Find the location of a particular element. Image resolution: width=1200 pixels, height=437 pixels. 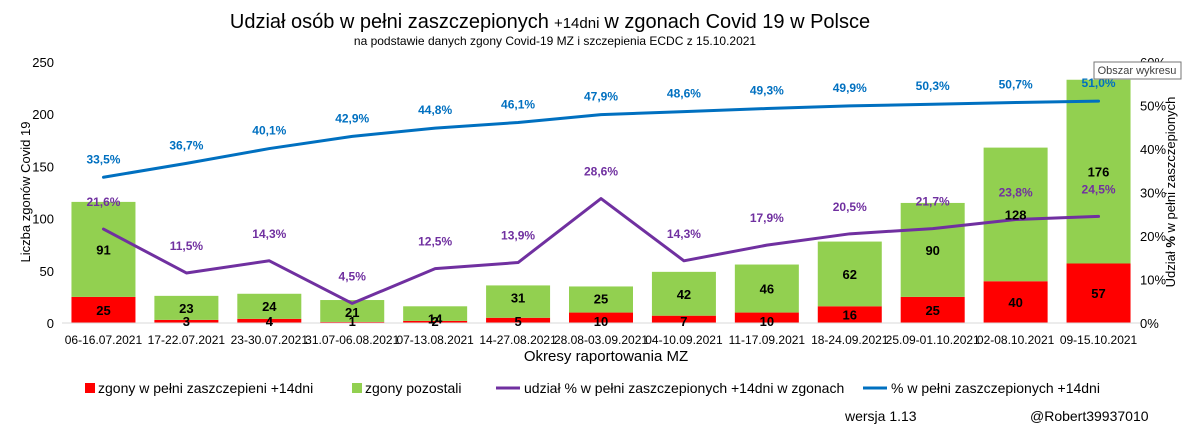

bar-label-others: 46 is located at coordinates (767, 289).